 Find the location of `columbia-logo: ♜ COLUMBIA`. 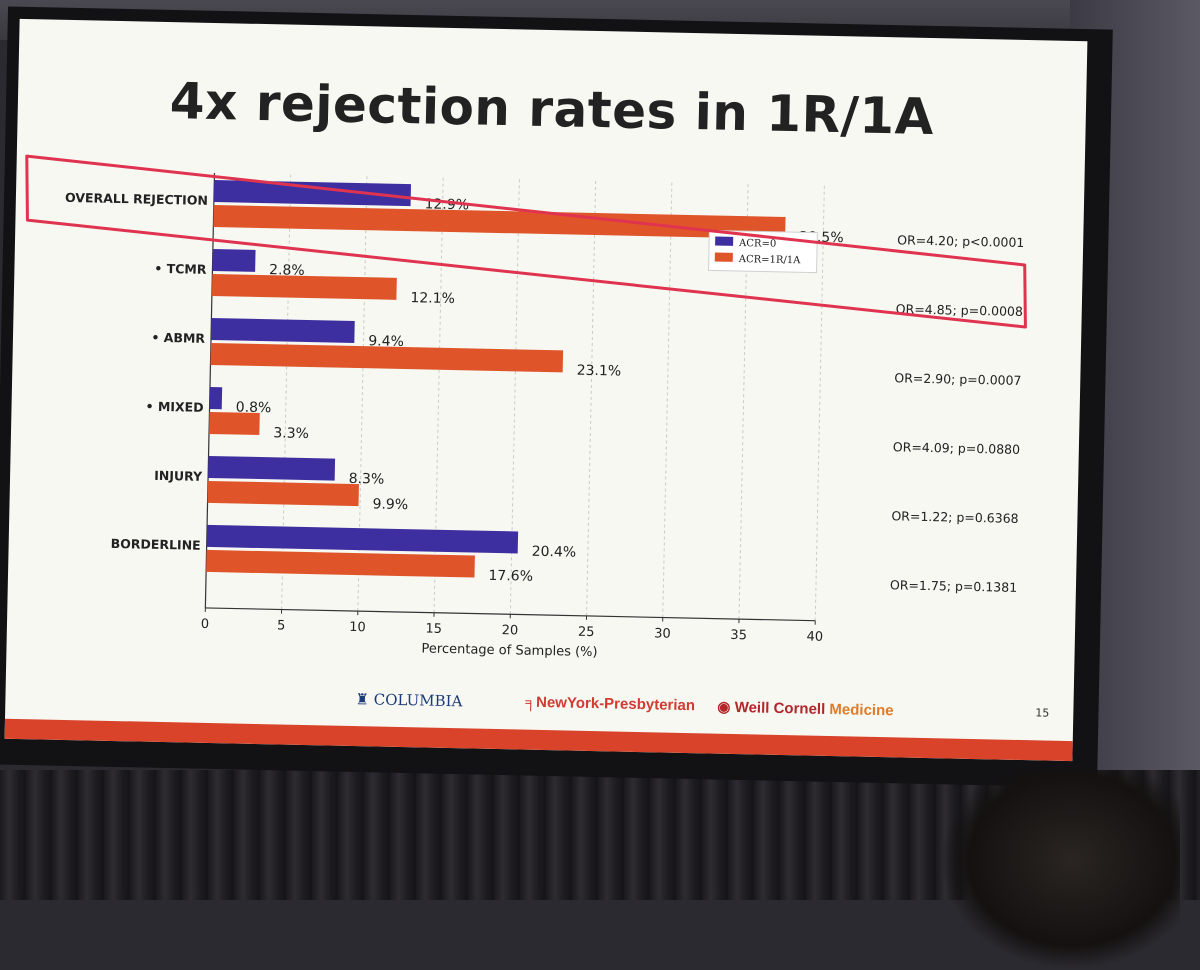

columbia-logo: ♜ COLUMBIA is located at coordinates (408, 700).